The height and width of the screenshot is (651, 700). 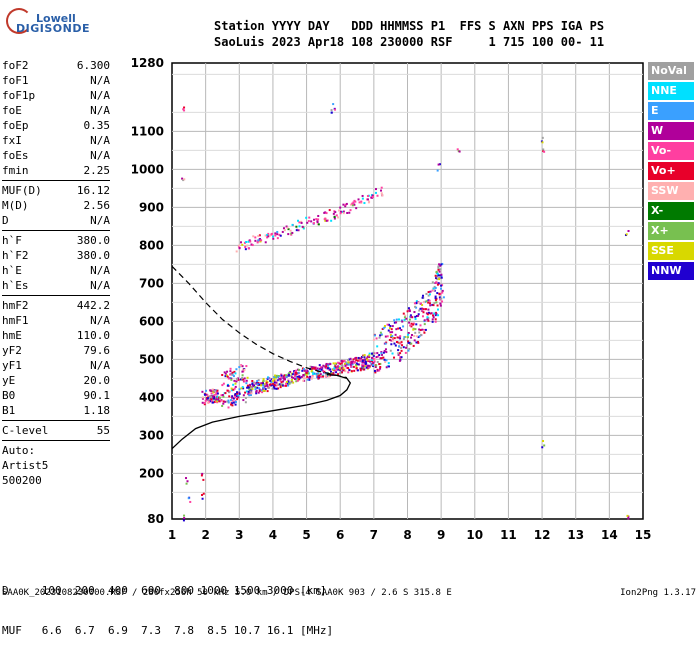 What do you see at coordinates (93, 190) in the screenshot?
I see `param-value: 16.12` at bounding box center [93, 190].